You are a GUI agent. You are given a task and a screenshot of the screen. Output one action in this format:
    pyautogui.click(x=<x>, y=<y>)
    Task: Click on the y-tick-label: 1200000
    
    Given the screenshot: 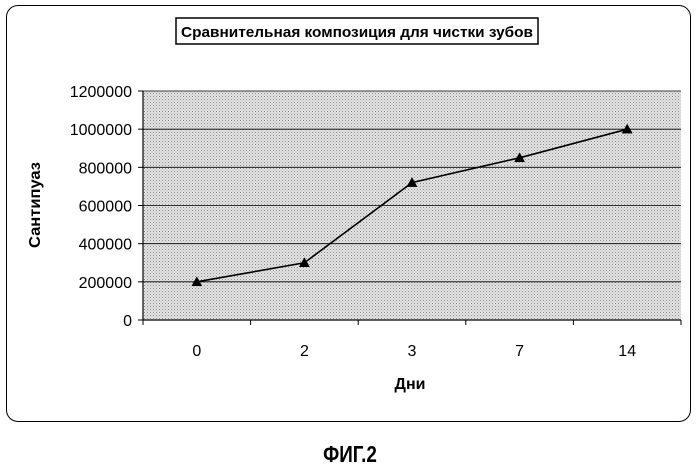 What is the action you would take?
    pyautogui.click(x=101, y=92)
    